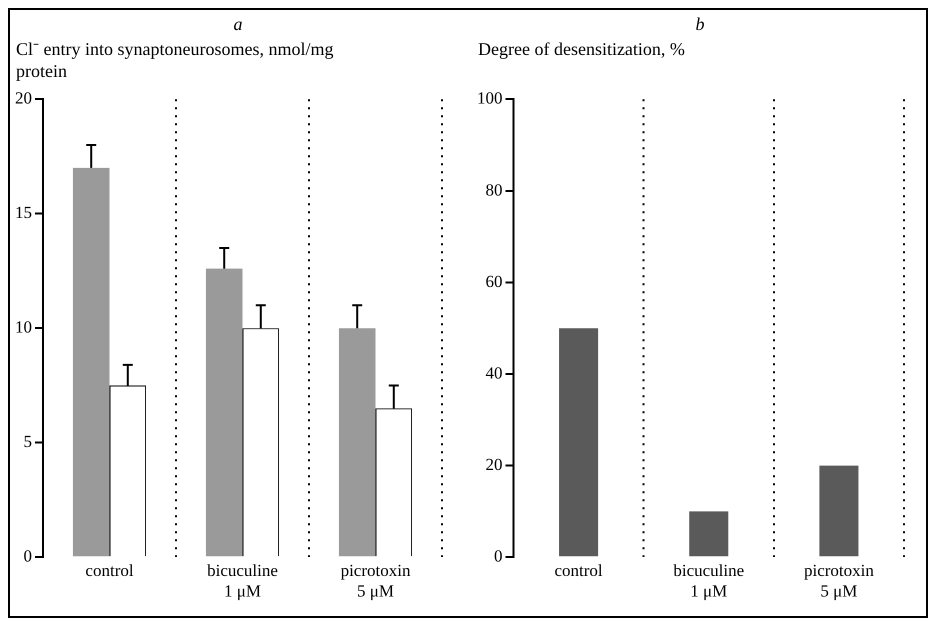 The width and height of the screenshot is (942, 634). What do you see at coordinates (23, 327) in the screenshot?
I see `y-tick-label: 10` at bounding box center [23, 327].